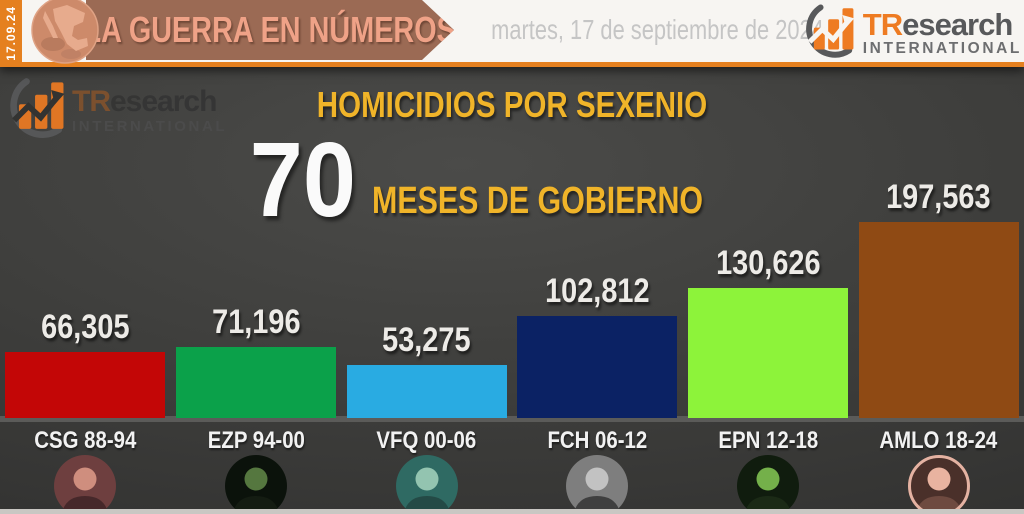 The width and height of the screenshot is (1024, 514). I want to click on brand-logo-icon, so click(829, 34).